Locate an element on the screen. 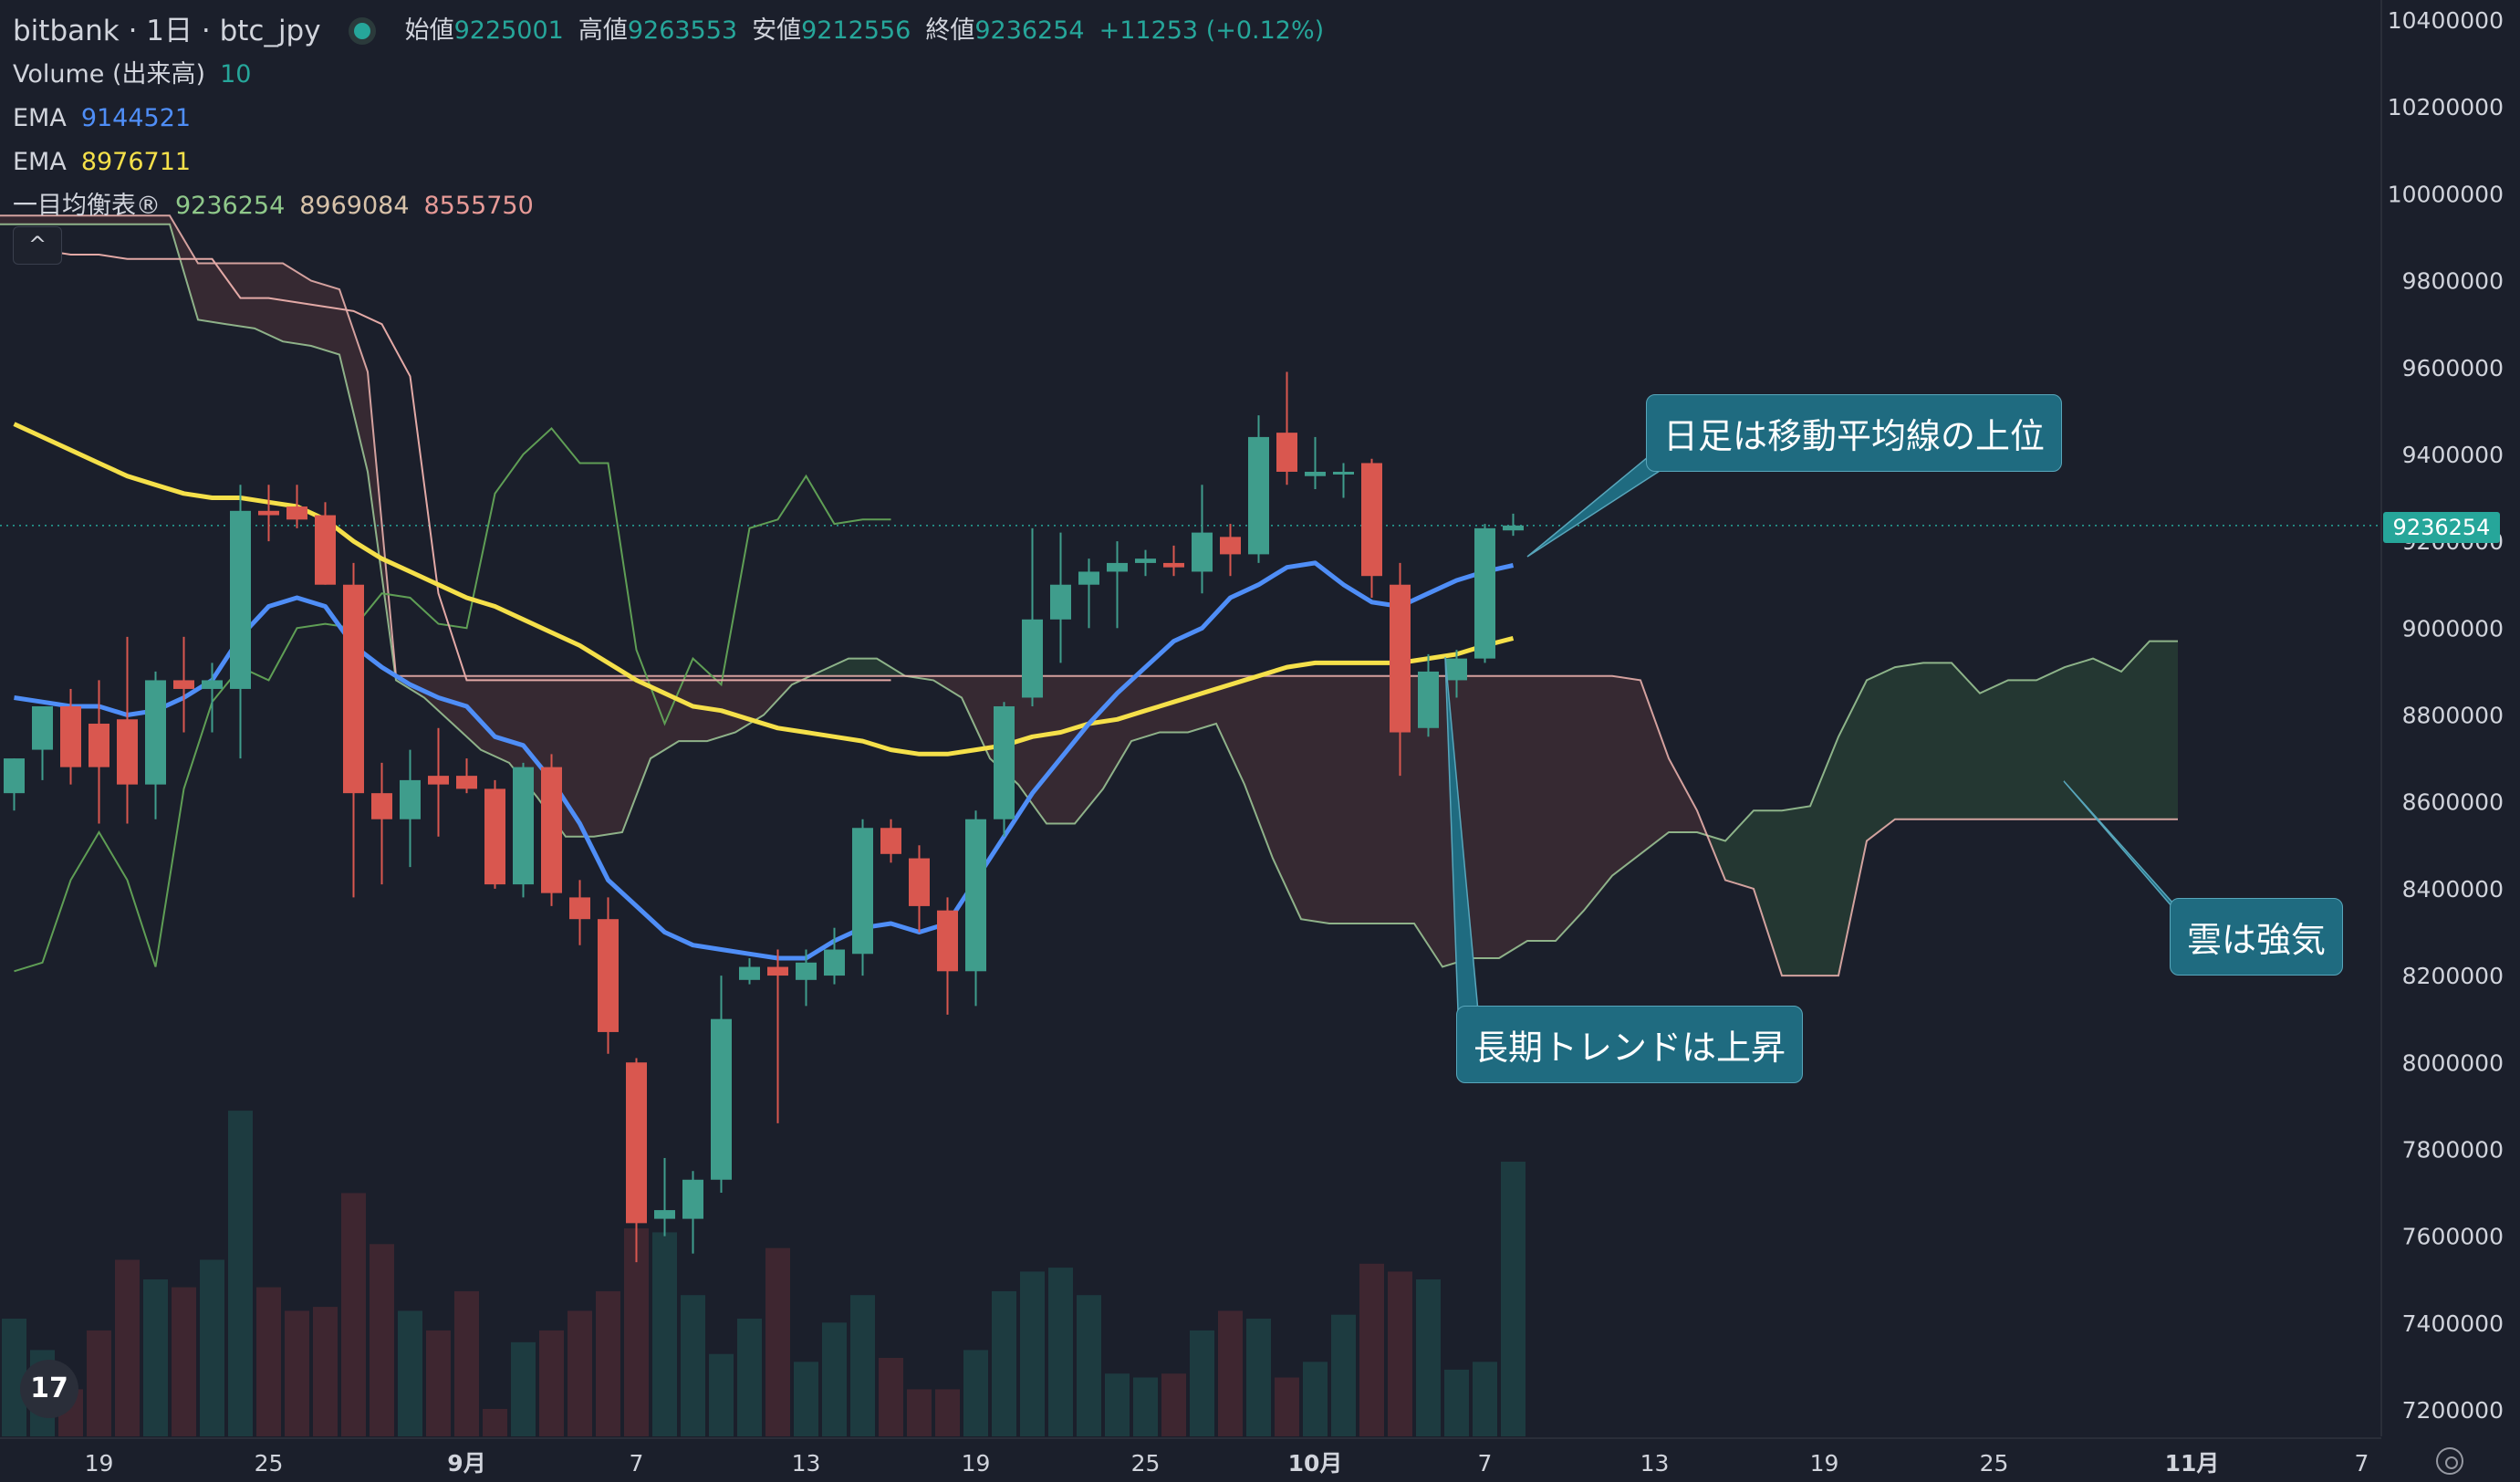 The width and height of the screenshot is (2520, 1482). ichimoku-value-1: 9236254 is located at coordinates (230, 206).